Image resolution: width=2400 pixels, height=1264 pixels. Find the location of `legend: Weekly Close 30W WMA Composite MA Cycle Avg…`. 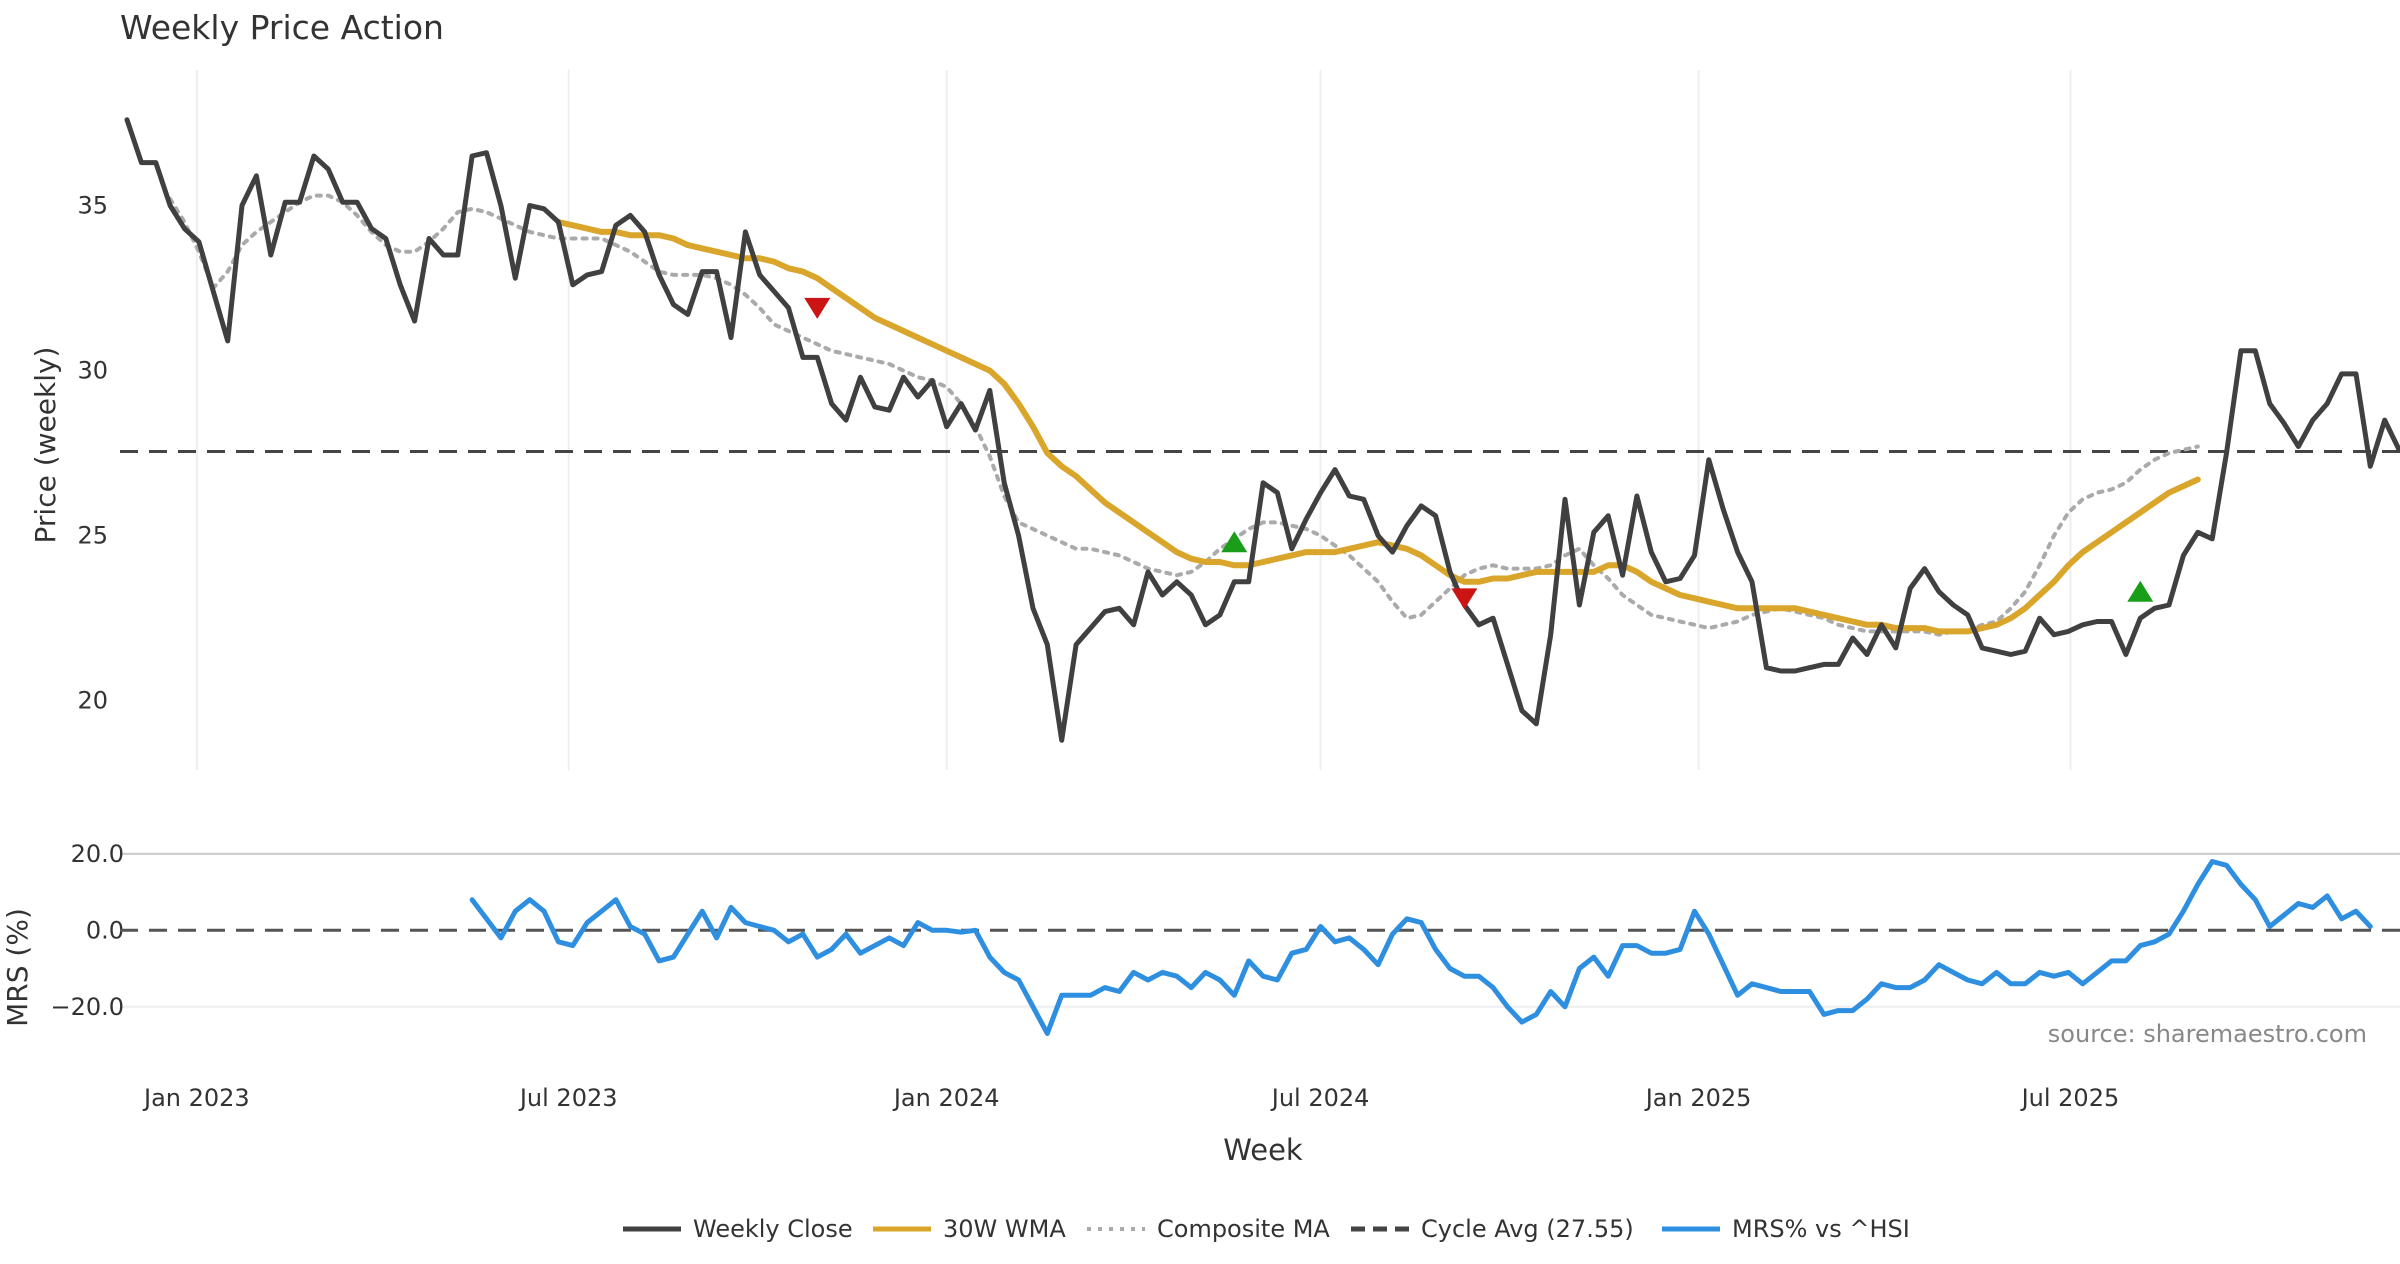

legend: Weekly Close 30W WMA Composite MA Cycle Avg… is located at coordinates (1266, 1229).